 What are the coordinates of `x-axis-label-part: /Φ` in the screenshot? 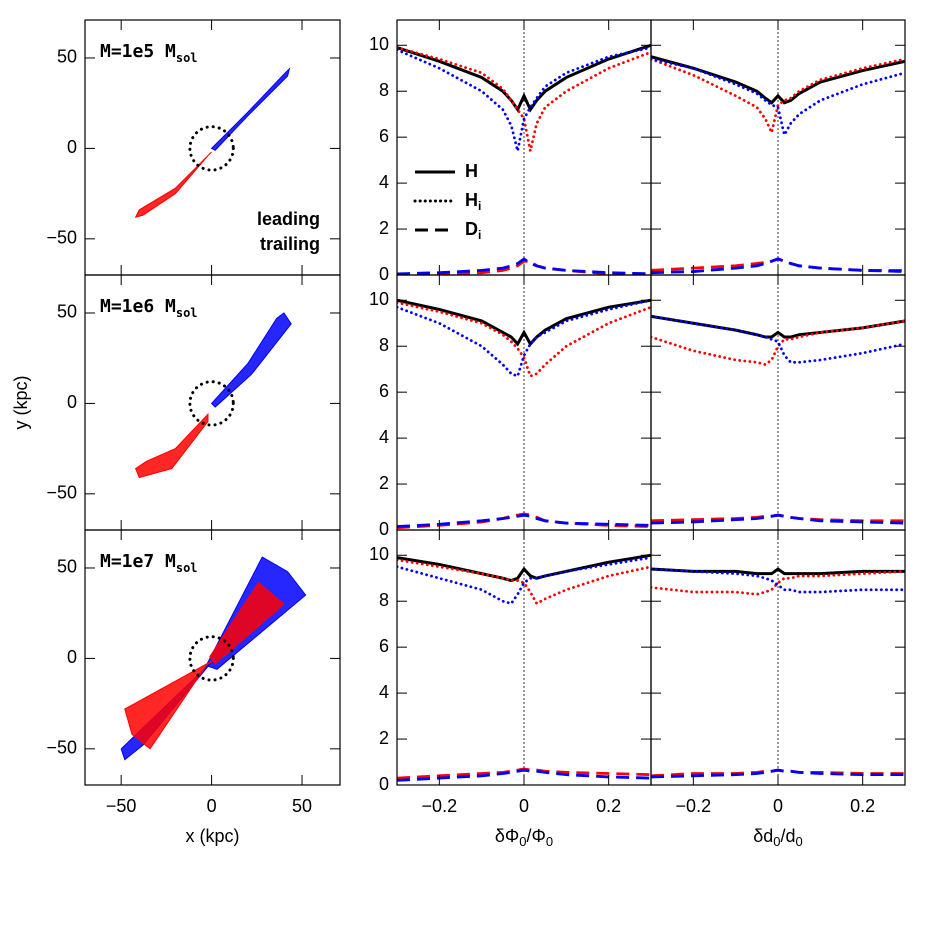 It's located at (536, 836).